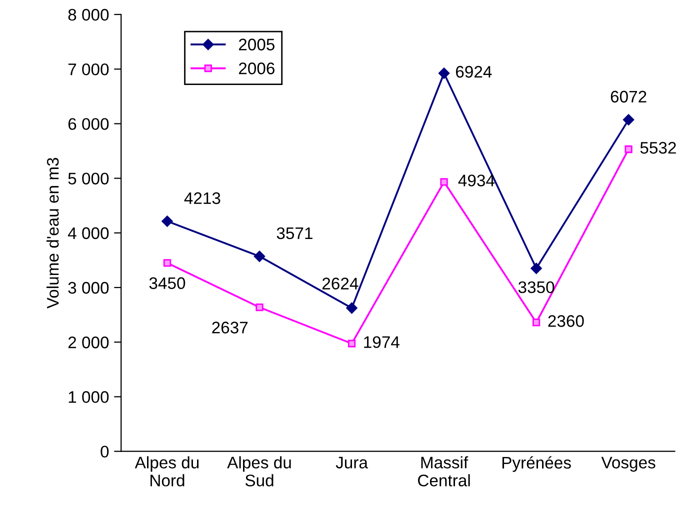 The image size is (692, 517). I want to click on data-label: 6072, so click(628, 96).